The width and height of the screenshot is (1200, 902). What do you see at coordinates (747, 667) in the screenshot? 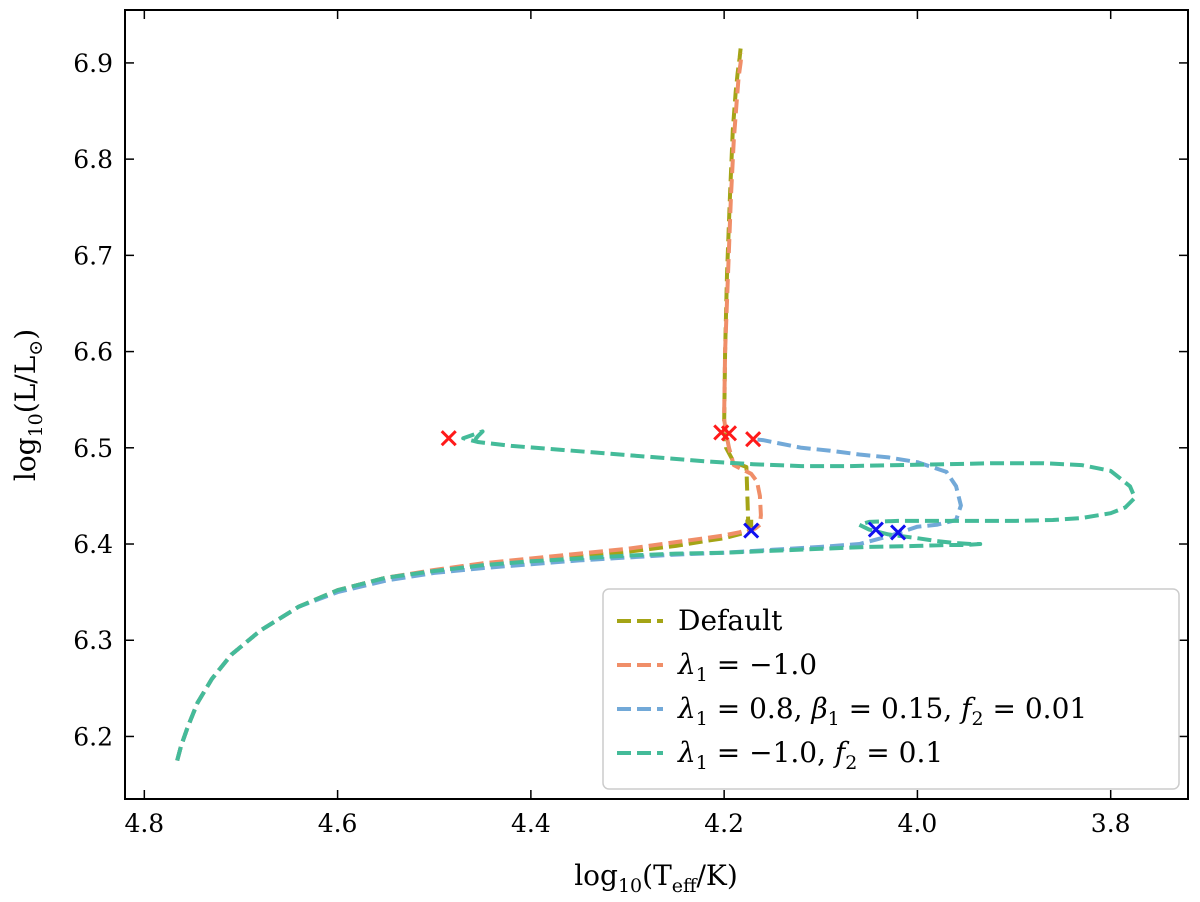
I see `legend-label-2: λ1 = −1.0` at bounding box center [747, 667].